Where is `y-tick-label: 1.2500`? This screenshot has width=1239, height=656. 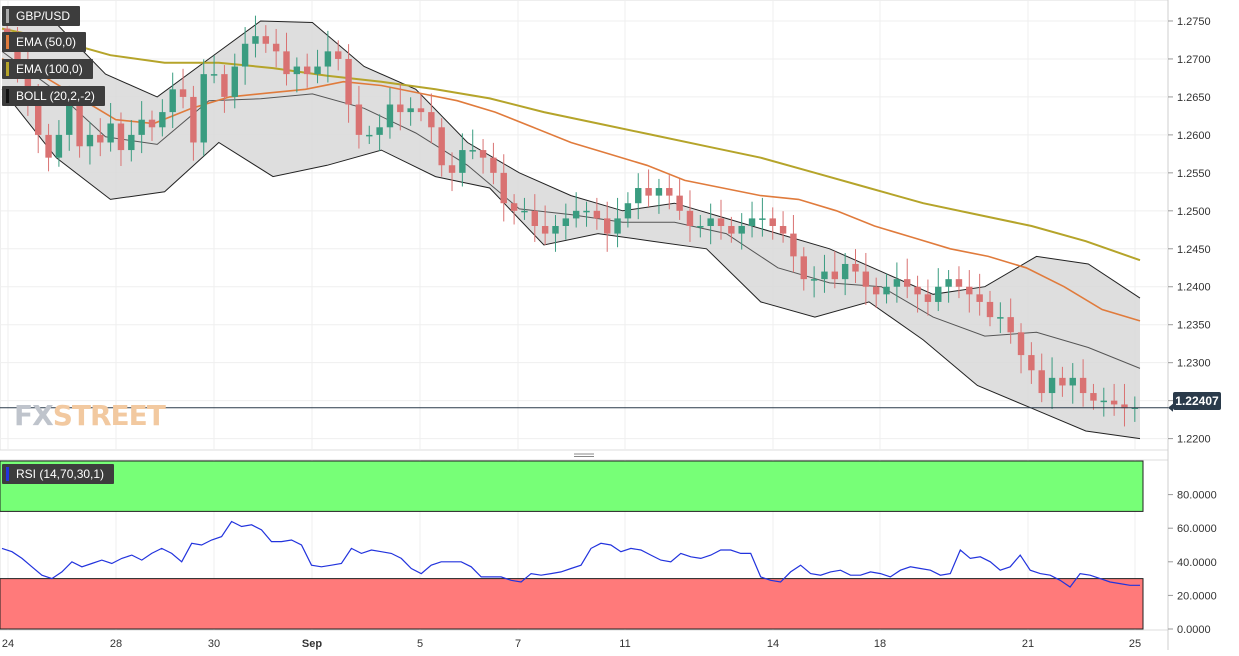 y-tick-label: 1.2500 is located at coordinates (1194, 212).